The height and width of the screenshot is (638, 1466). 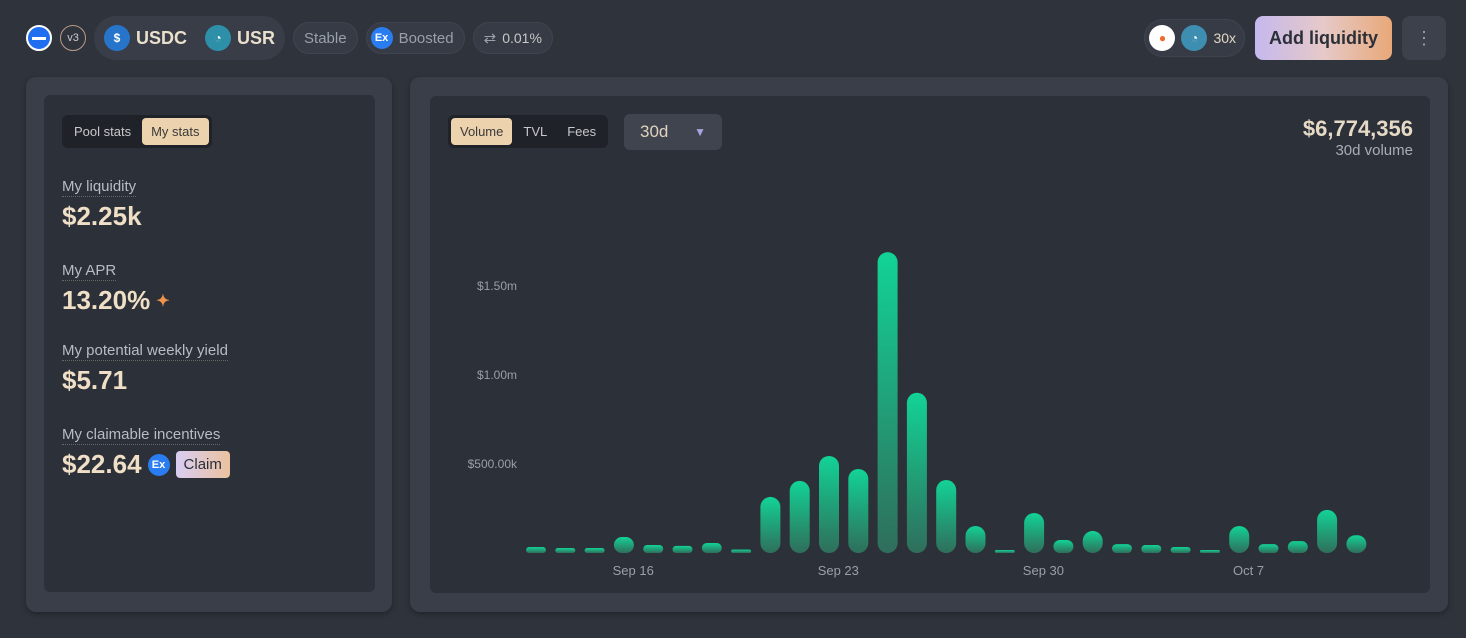 I want to click on token-pair: $ USDC ◔ USR, so click(x=190, y=38).